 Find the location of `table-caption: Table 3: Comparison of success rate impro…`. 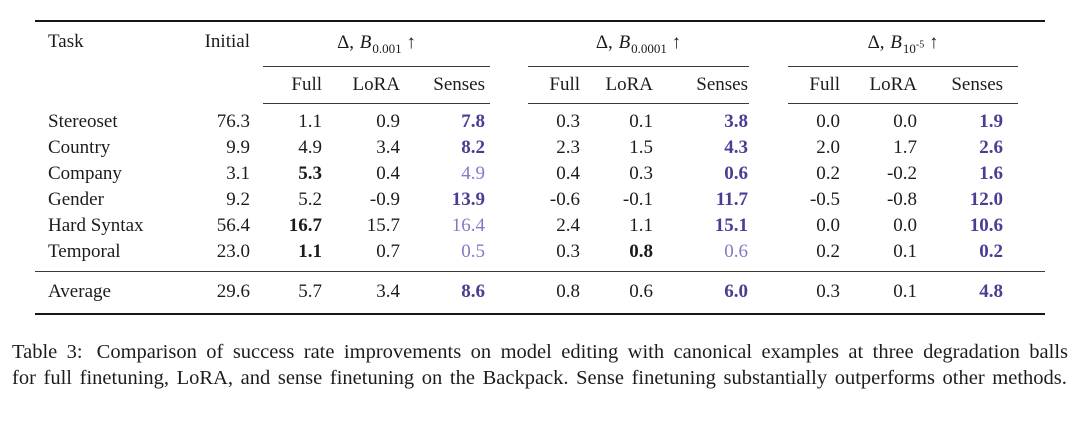

table-caption: Table 3: Comparison of success rate impro… is located at coordinates (540, 365).